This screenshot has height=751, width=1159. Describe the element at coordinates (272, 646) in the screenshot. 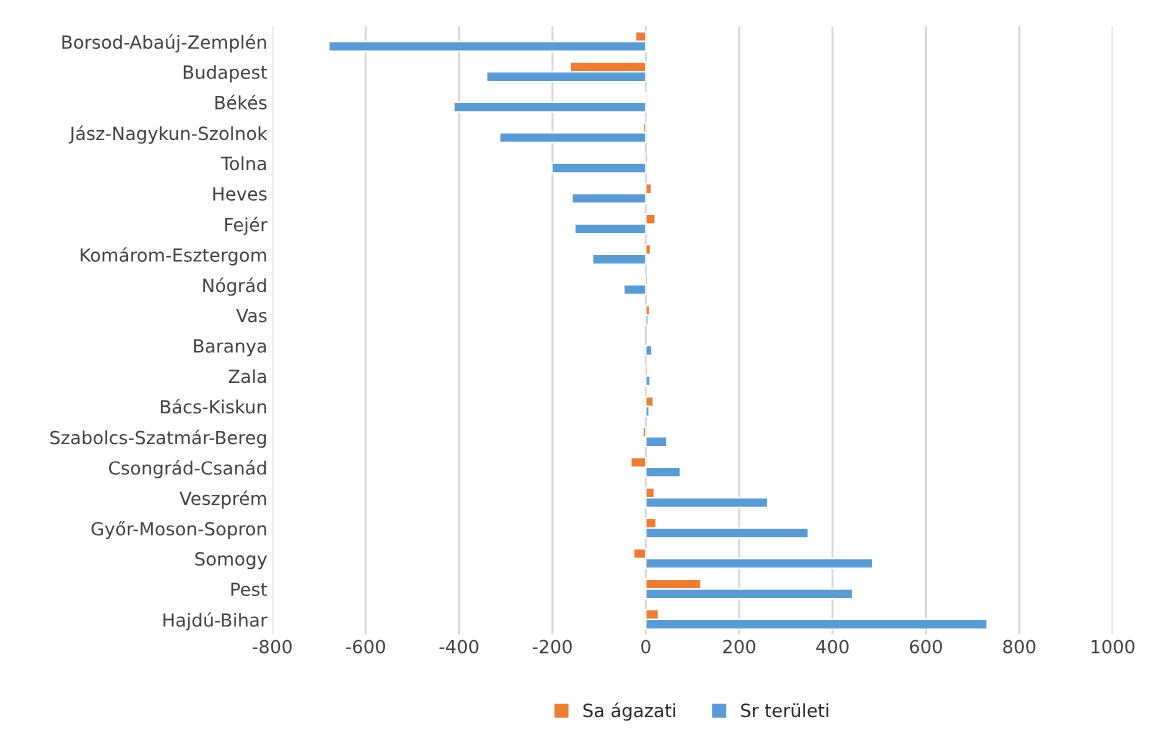

I see `x-tick-label: -800` at that location.